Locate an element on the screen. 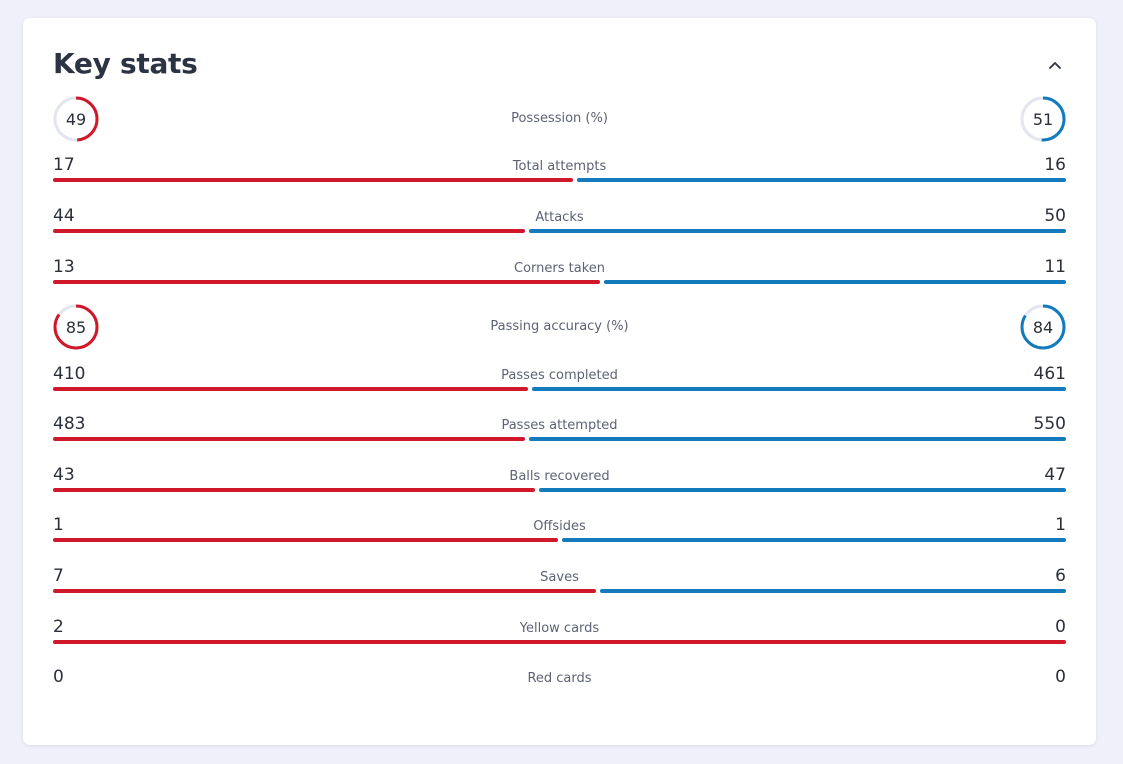 This screenshot has height=764, width=1123. away-value: 1 is located at coordinates (1060, 525).